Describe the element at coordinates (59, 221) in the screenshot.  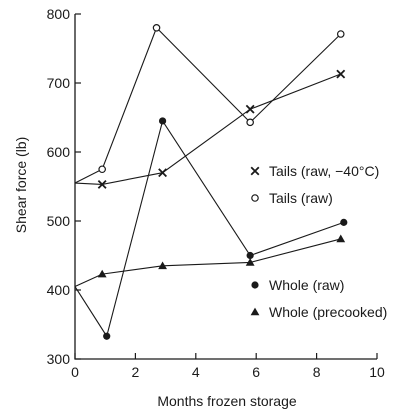
I see `y-tick-label: 500` at that location.